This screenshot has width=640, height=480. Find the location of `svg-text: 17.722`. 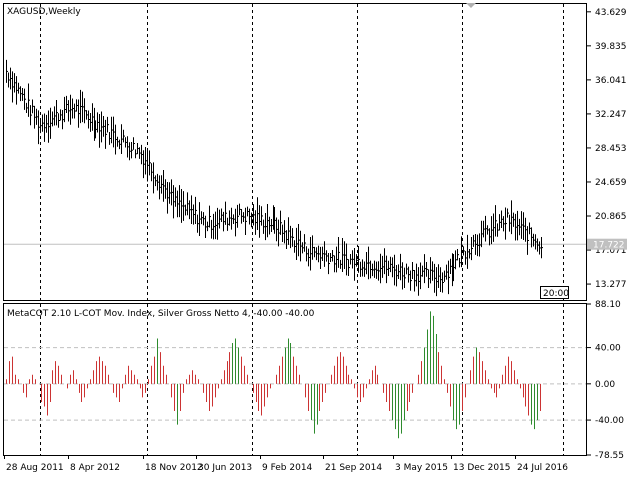

svg-text: 17.722 is located at coordinates (609, 246).